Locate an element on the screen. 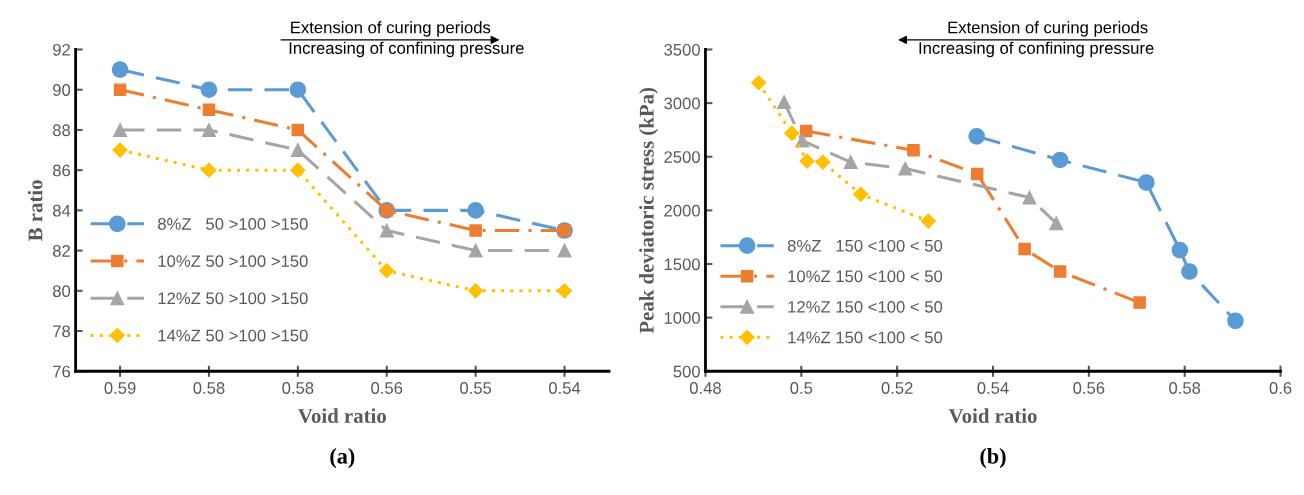 This screenshot has width=1304, height=495. y-tick-label: 84 is located at coordinates (61, 210).